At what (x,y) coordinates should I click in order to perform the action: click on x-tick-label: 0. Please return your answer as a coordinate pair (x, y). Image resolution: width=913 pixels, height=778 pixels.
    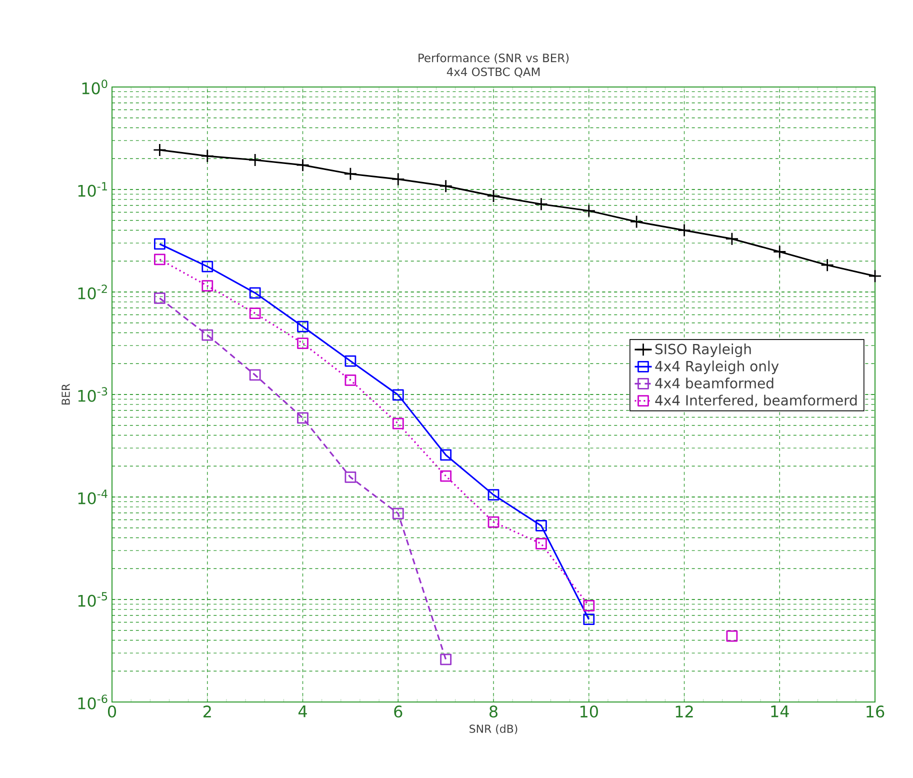
    Looking at the image, I should click on (112, 712).